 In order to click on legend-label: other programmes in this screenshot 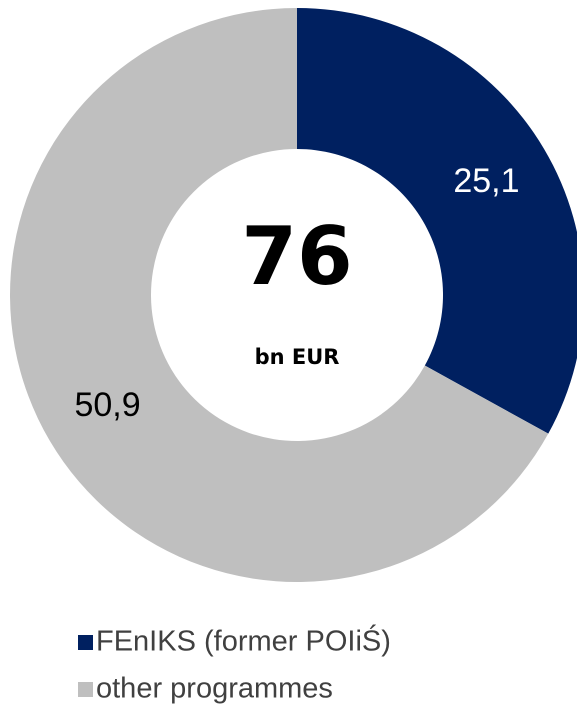, I will do `click(214, 689)`.